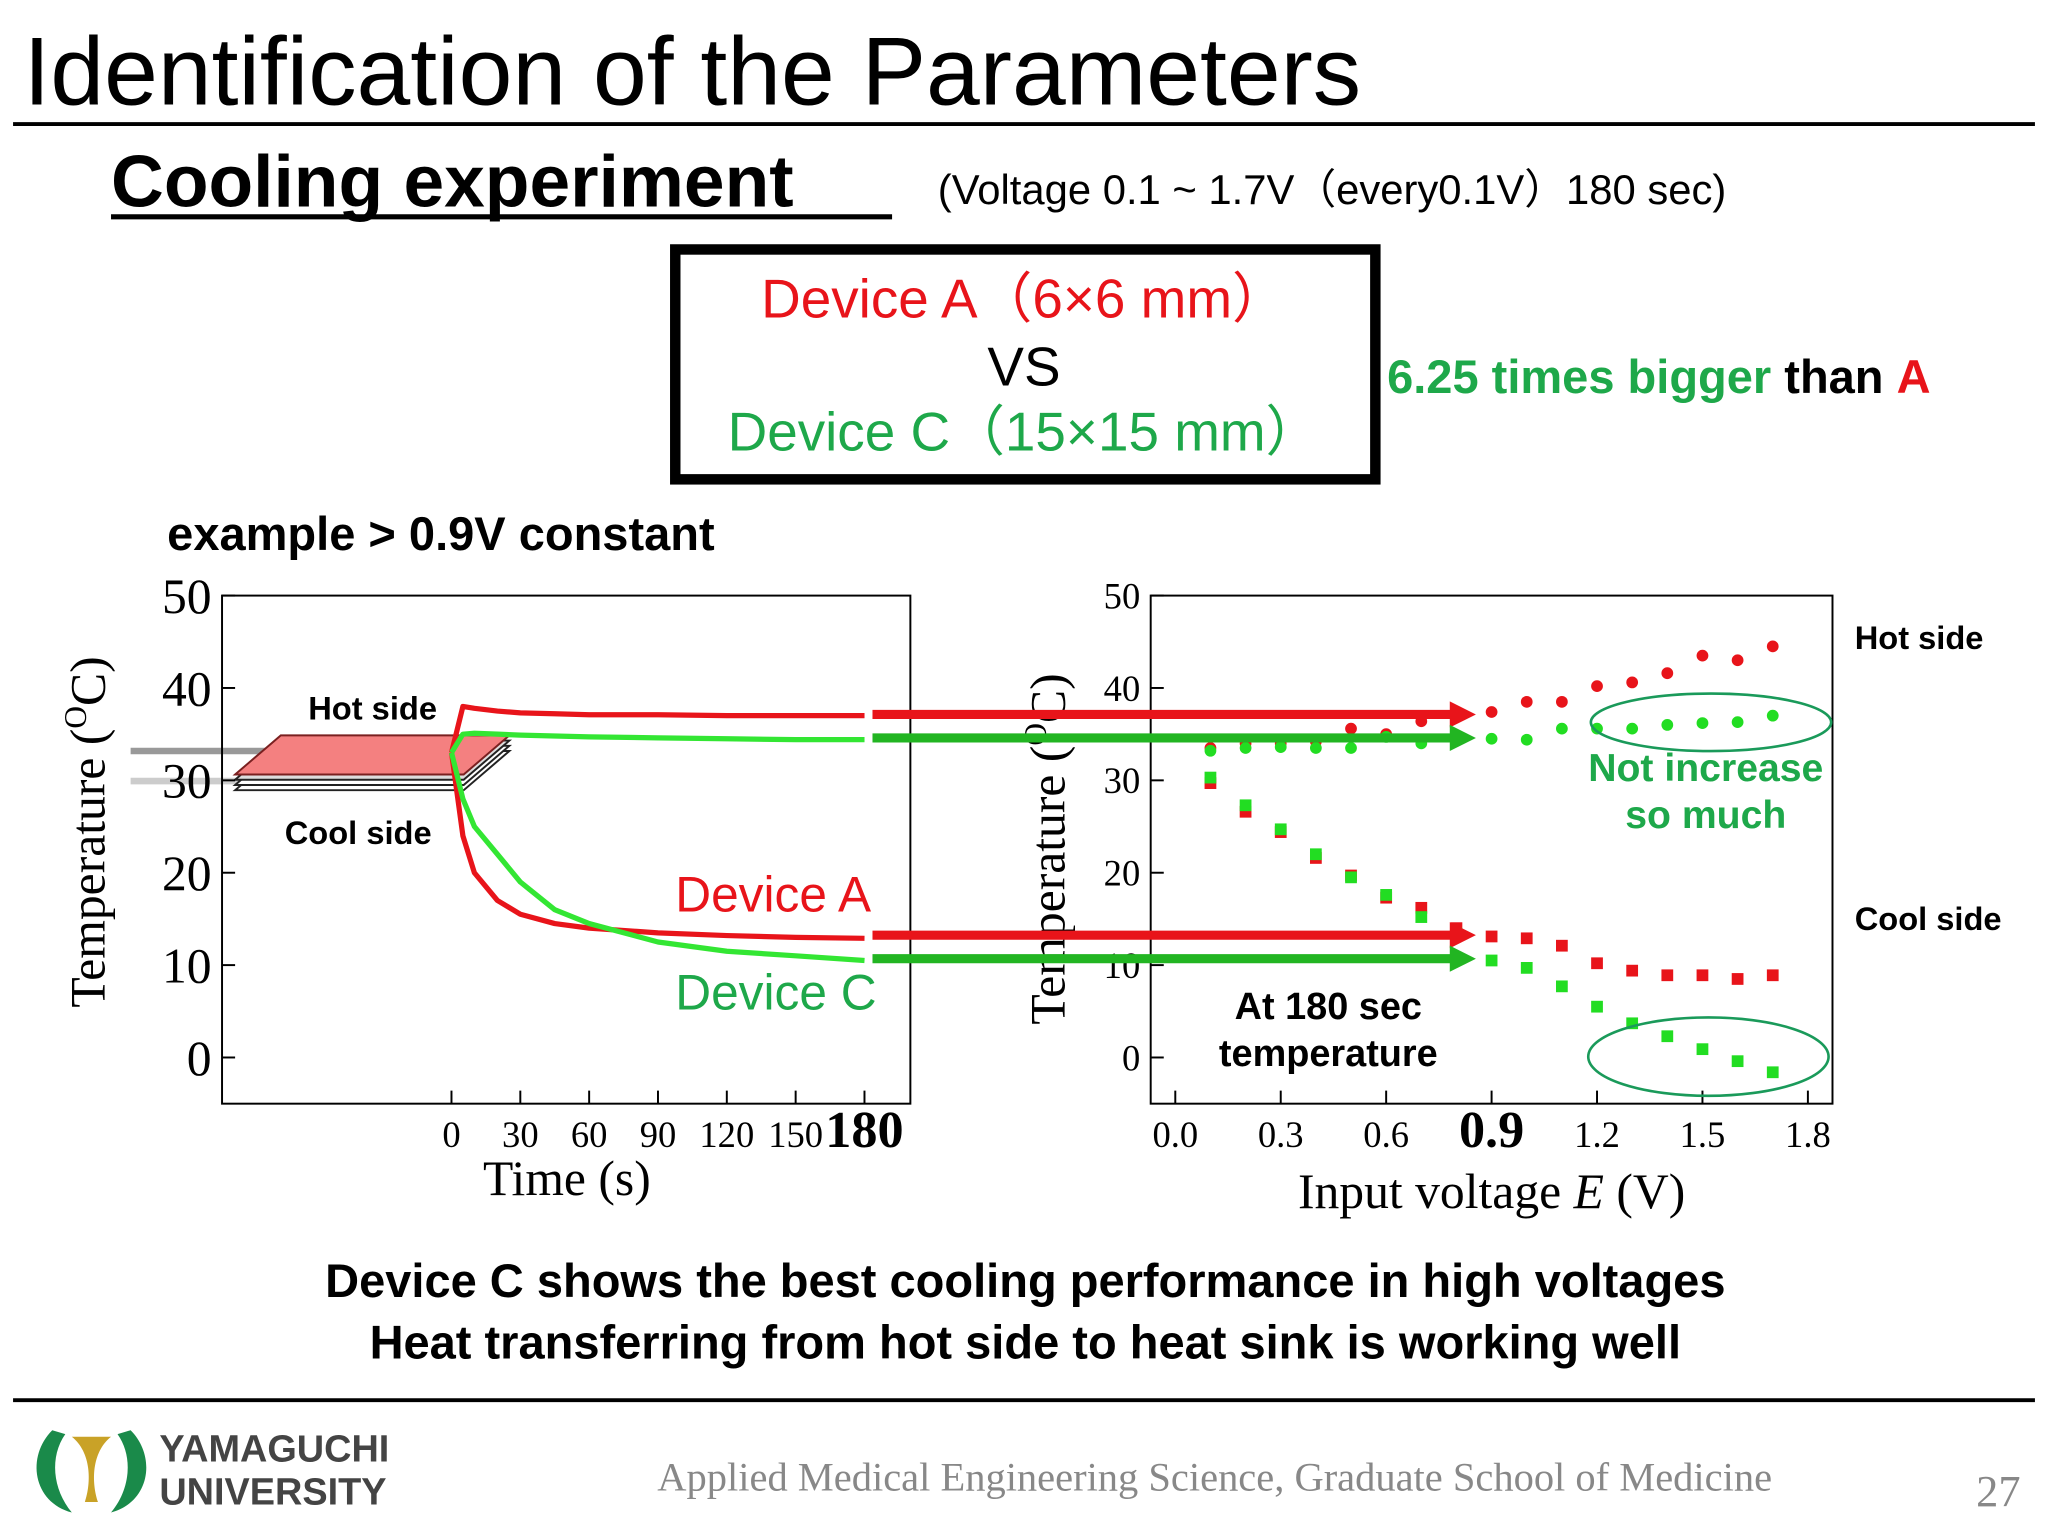  What do you see at coordinates (1703, 1134) in the screenshot?
I see `x-tick-label: 1.5` at bounding box center [1703, 1134].